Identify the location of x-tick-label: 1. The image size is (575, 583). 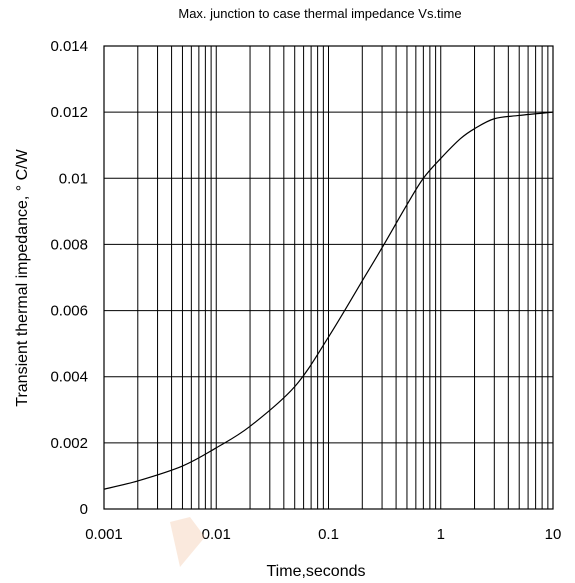
(441, 534).